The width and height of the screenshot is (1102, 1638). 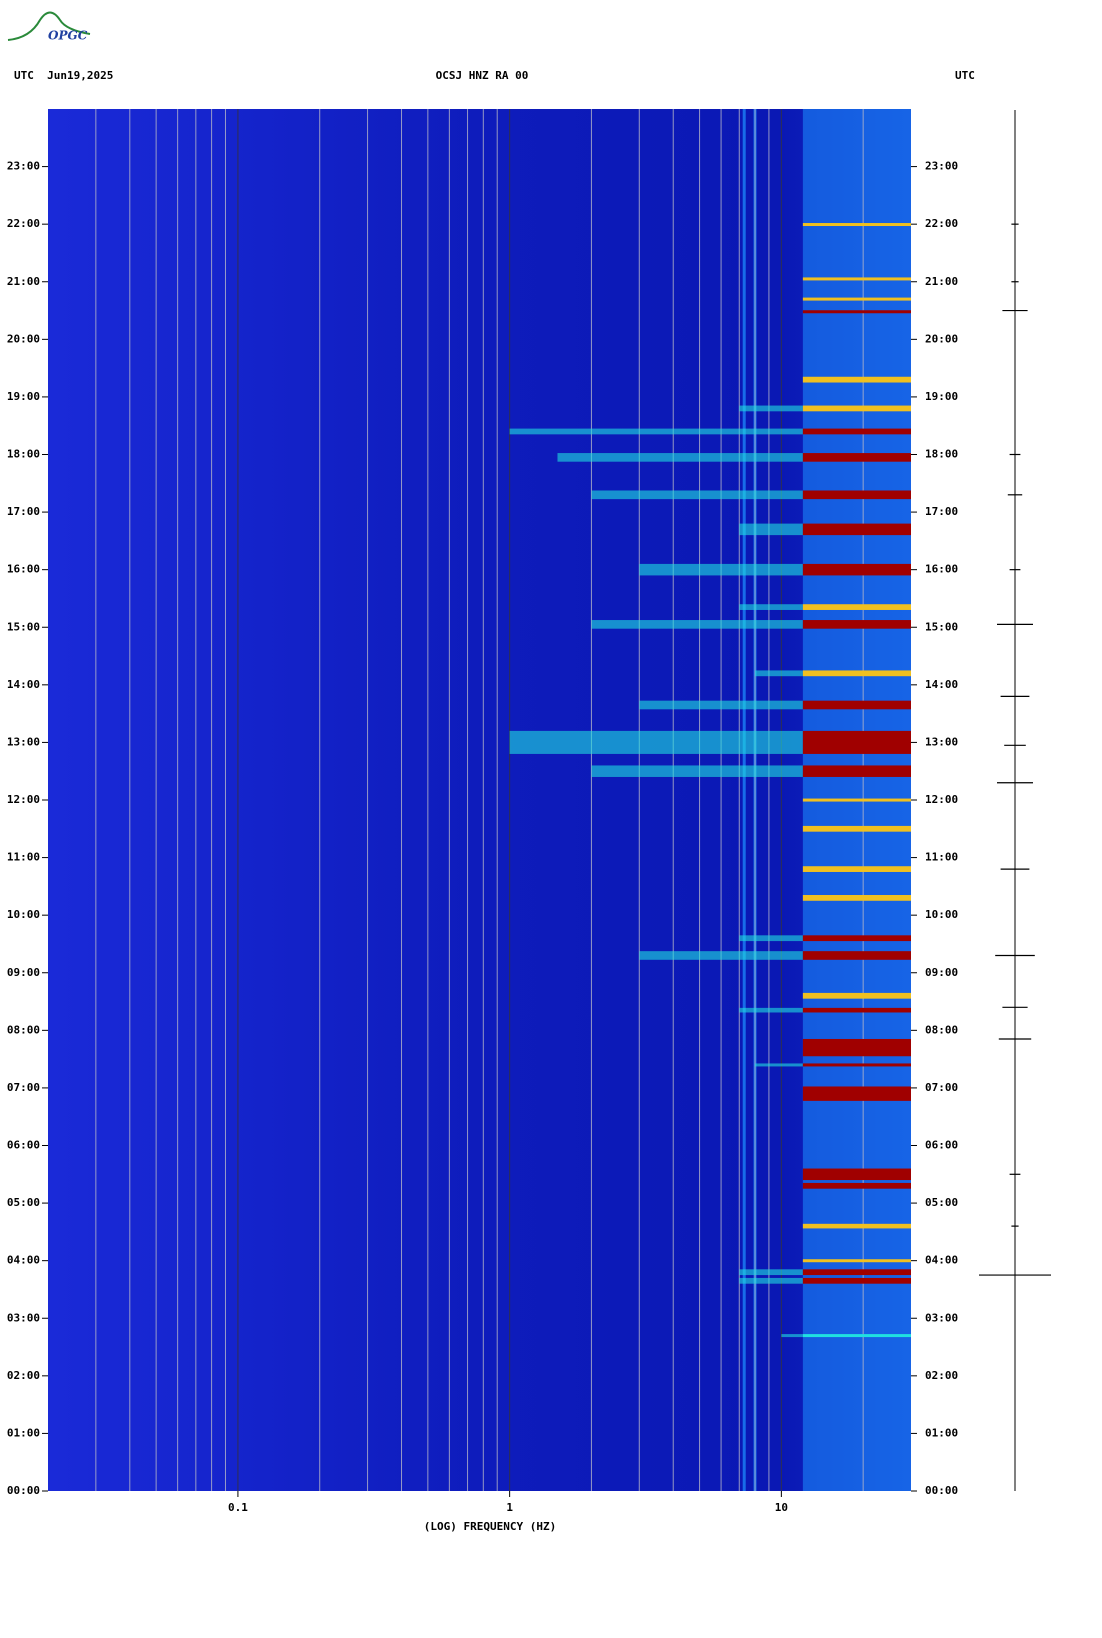 What do you see at coordinates (509, 1507) in the screenshot?
I see `x-tick-label: 1` at bounding box center [509, 1507].